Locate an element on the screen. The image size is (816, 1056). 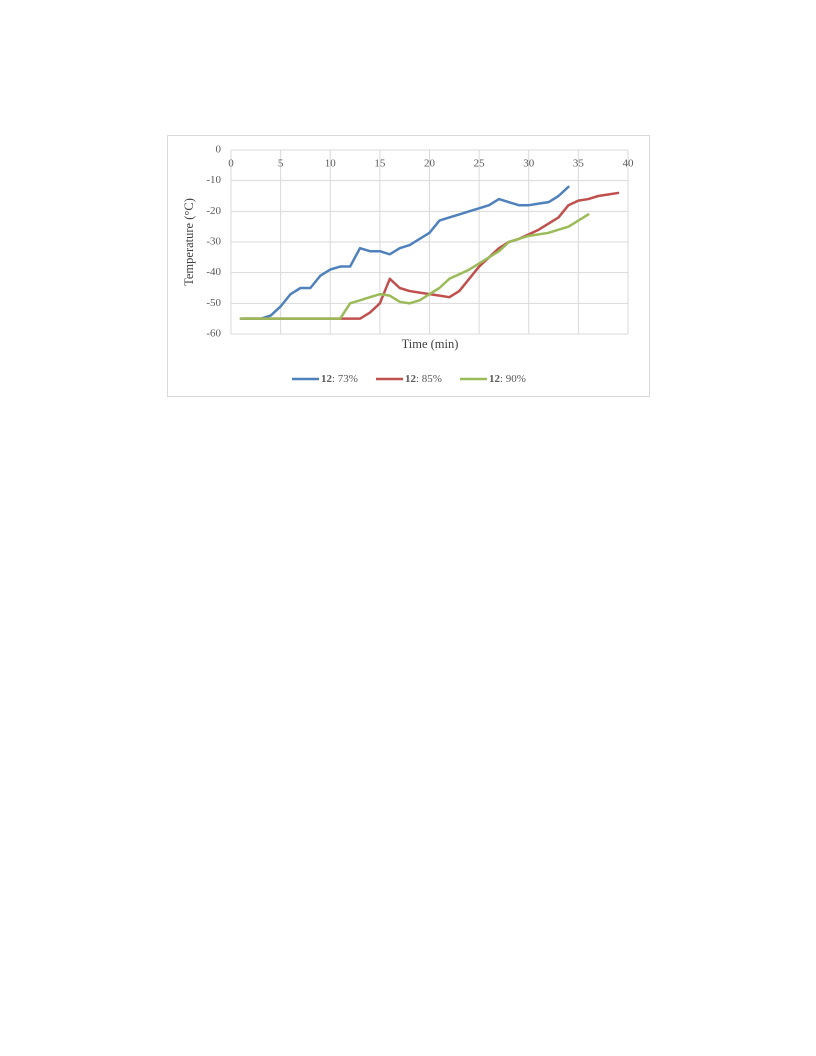
y-tick-label: 0 is located at coordinates (219, 150).